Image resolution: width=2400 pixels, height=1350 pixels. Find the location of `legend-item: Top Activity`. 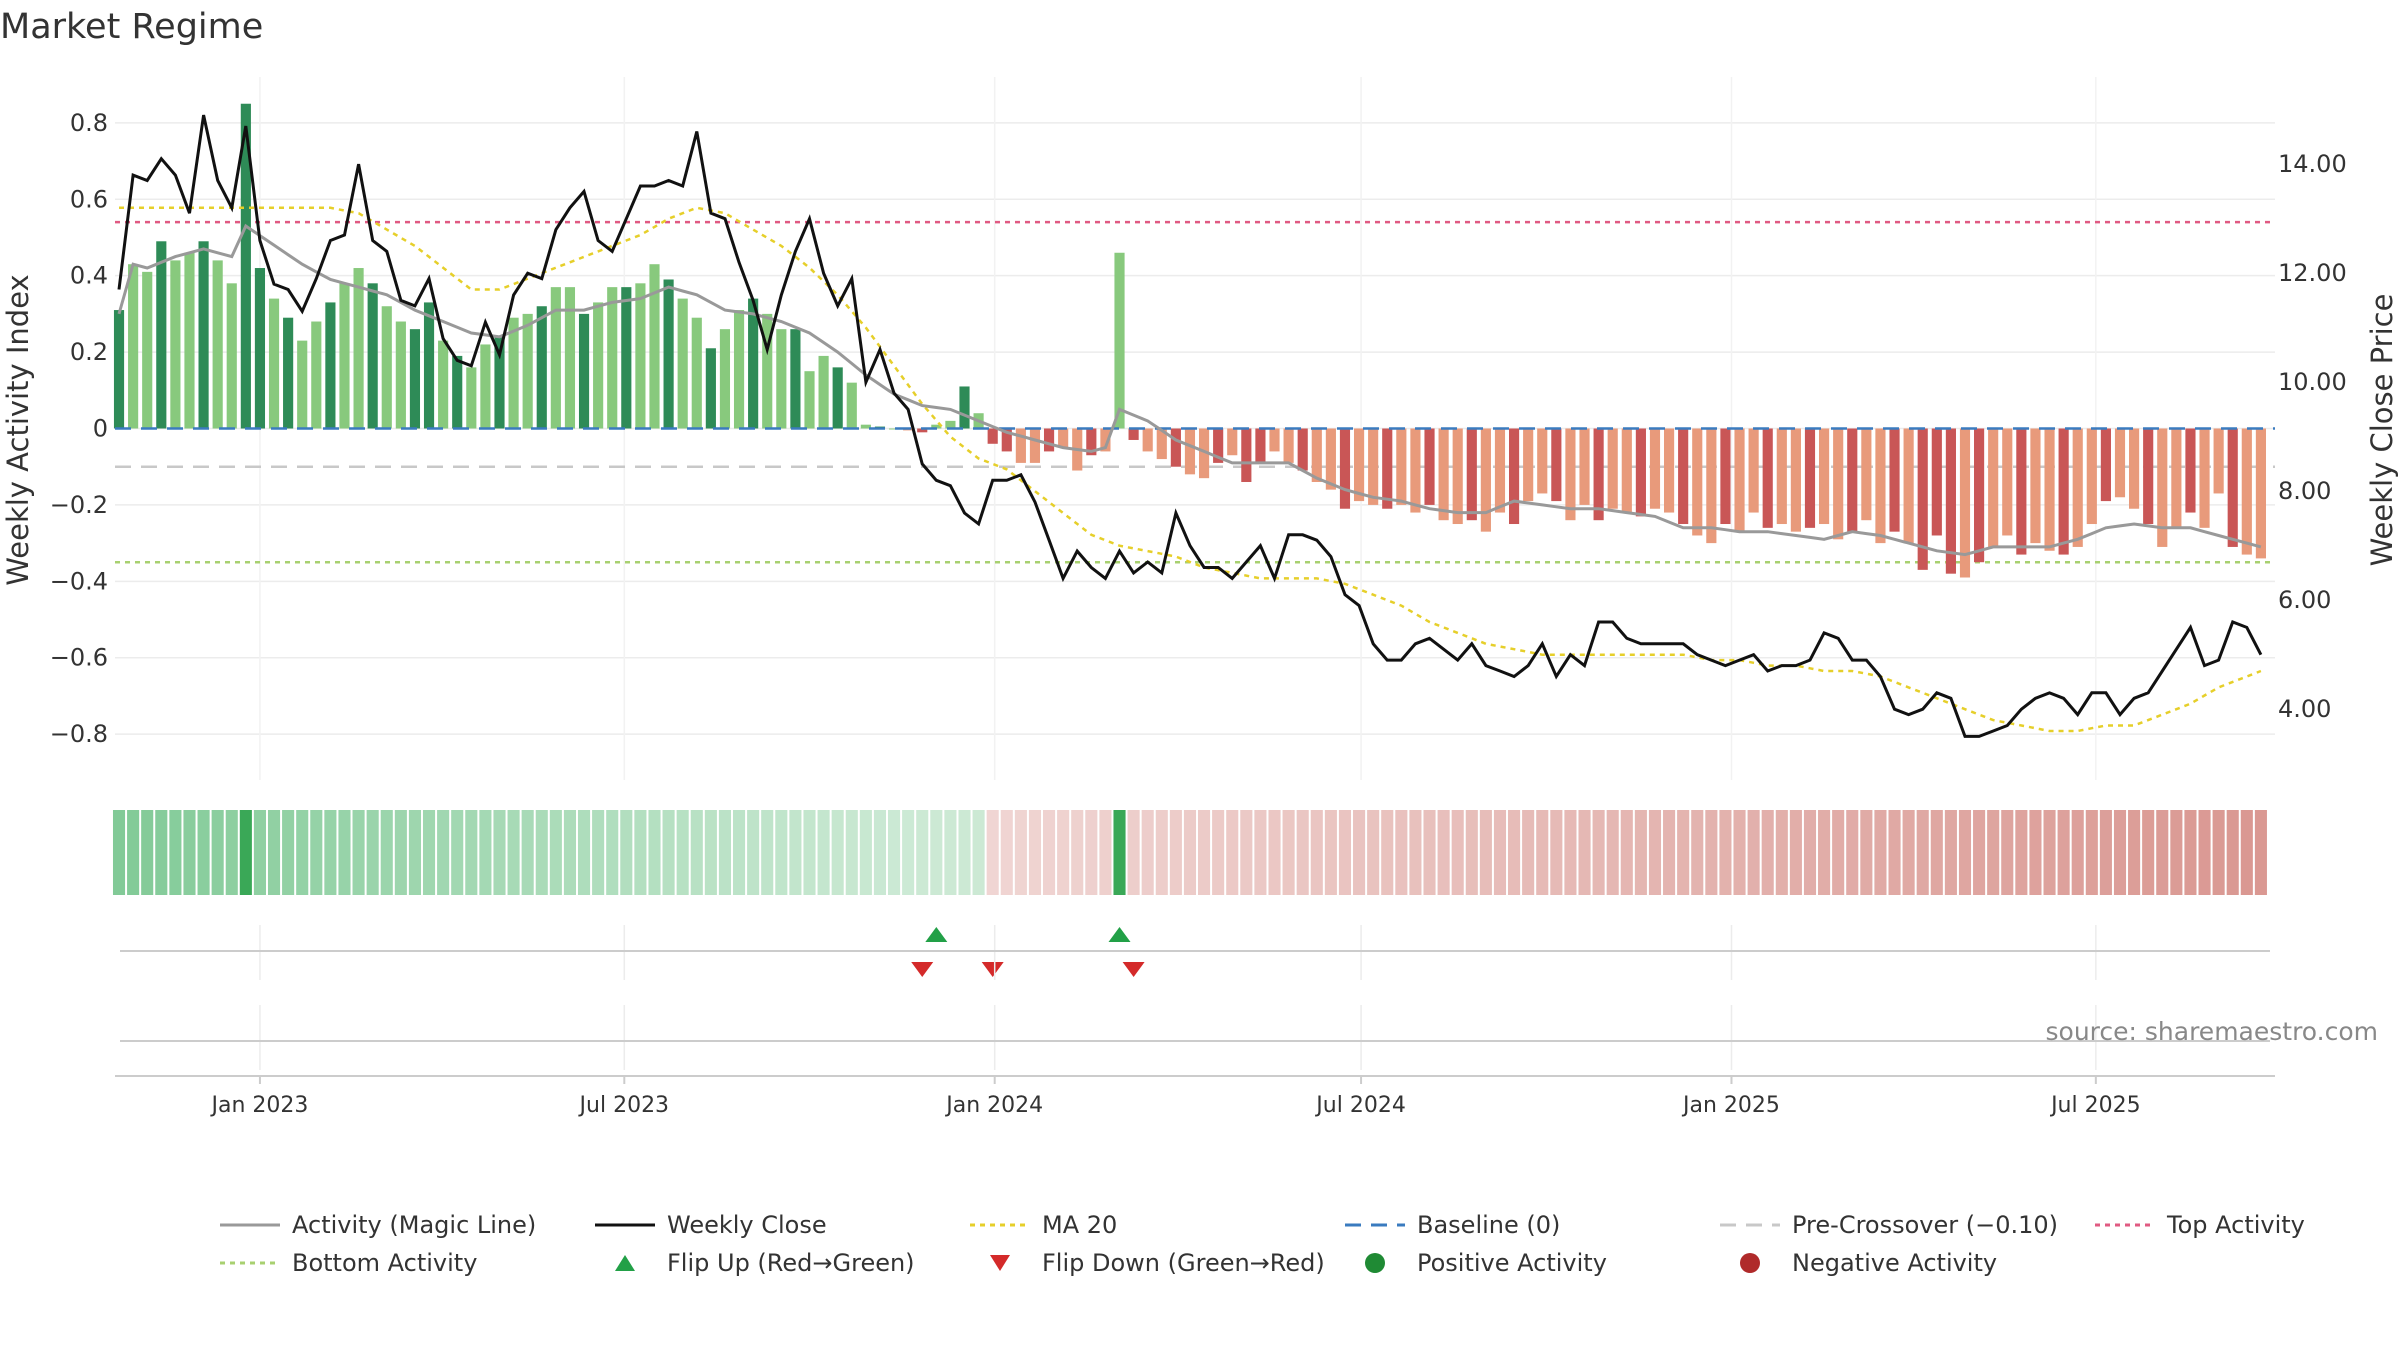

legend-item: Top Activity is located at coordinates (2200, 1225).